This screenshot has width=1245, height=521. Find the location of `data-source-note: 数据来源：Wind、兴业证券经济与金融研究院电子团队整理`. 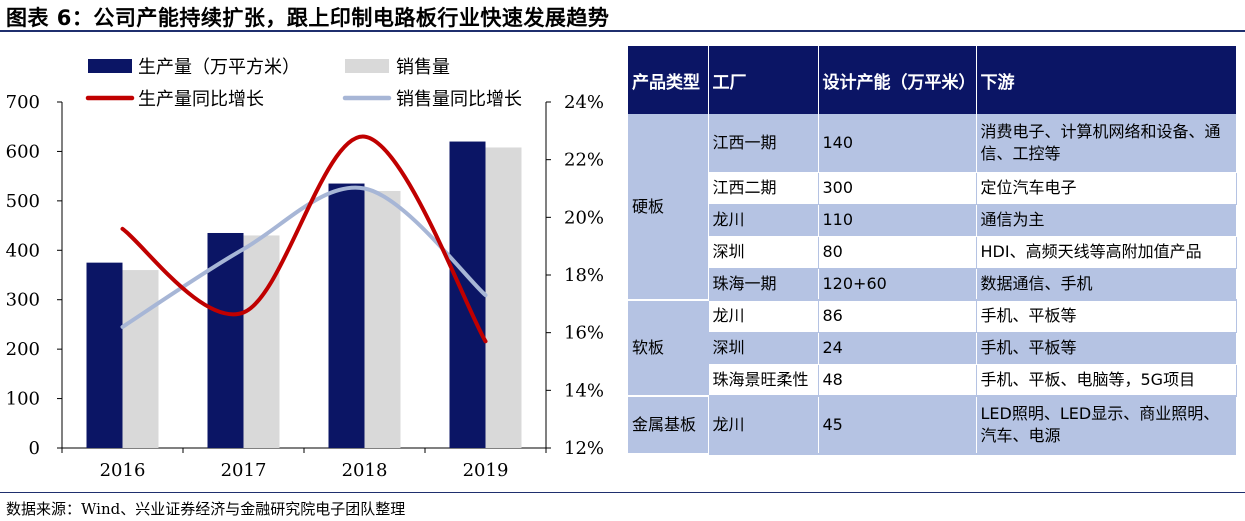

data-source-note: 数据来源：Wind、兴业证券经济与金融研究院电子团队整理 is located at coordinates (206, 509).